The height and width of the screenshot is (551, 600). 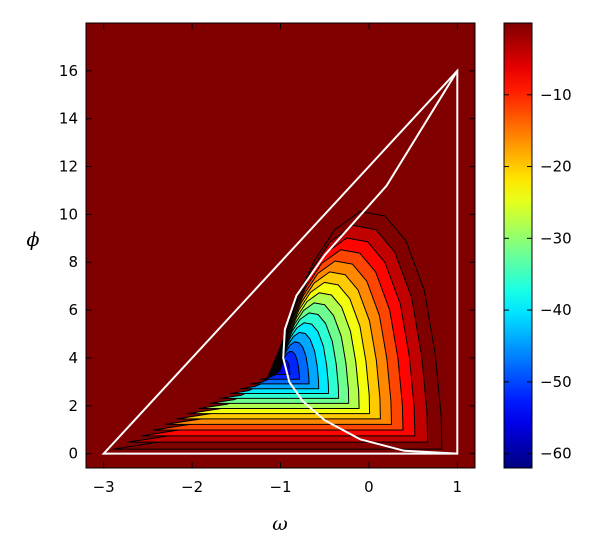 What do you see at coordinates (280, 487) in the screenshot?
I see `x-tick-label: −1` at bounding box center [280, 487].